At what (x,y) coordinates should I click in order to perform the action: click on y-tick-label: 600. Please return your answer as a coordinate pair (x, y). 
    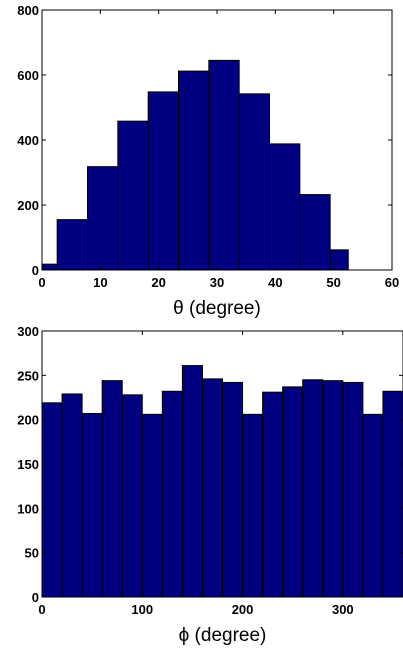
    Looking at the image, I should click on (28, 75).